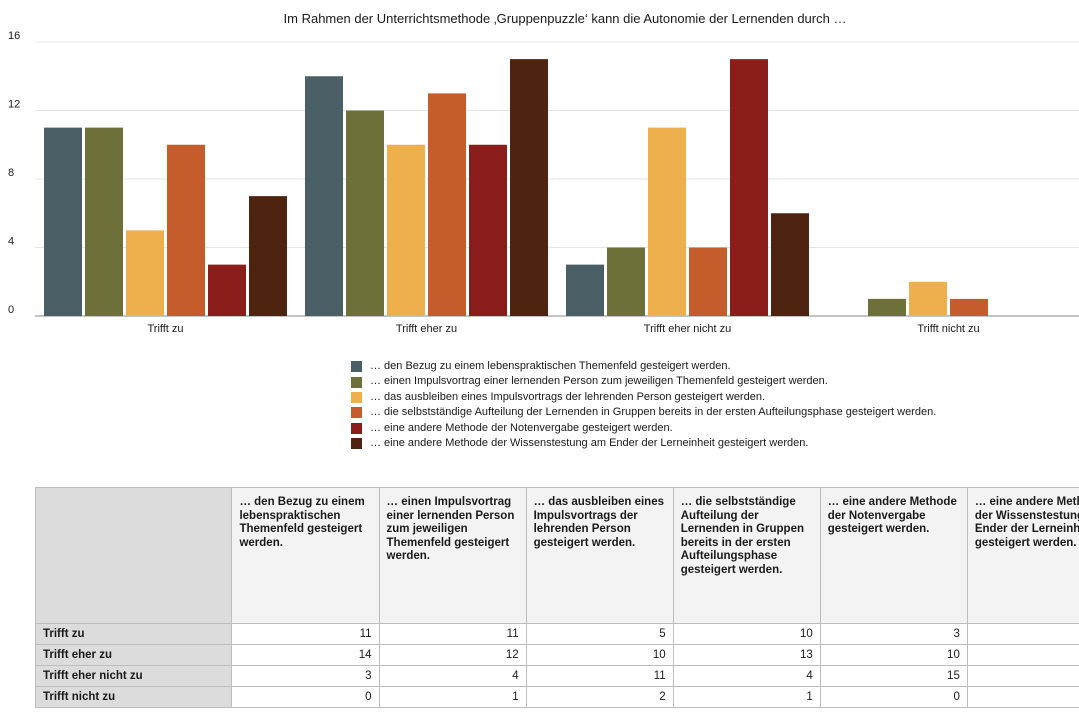  Describe the element at coordinates (14, 36) in the screenshot. I see `y-tick-label: 16` at that location.